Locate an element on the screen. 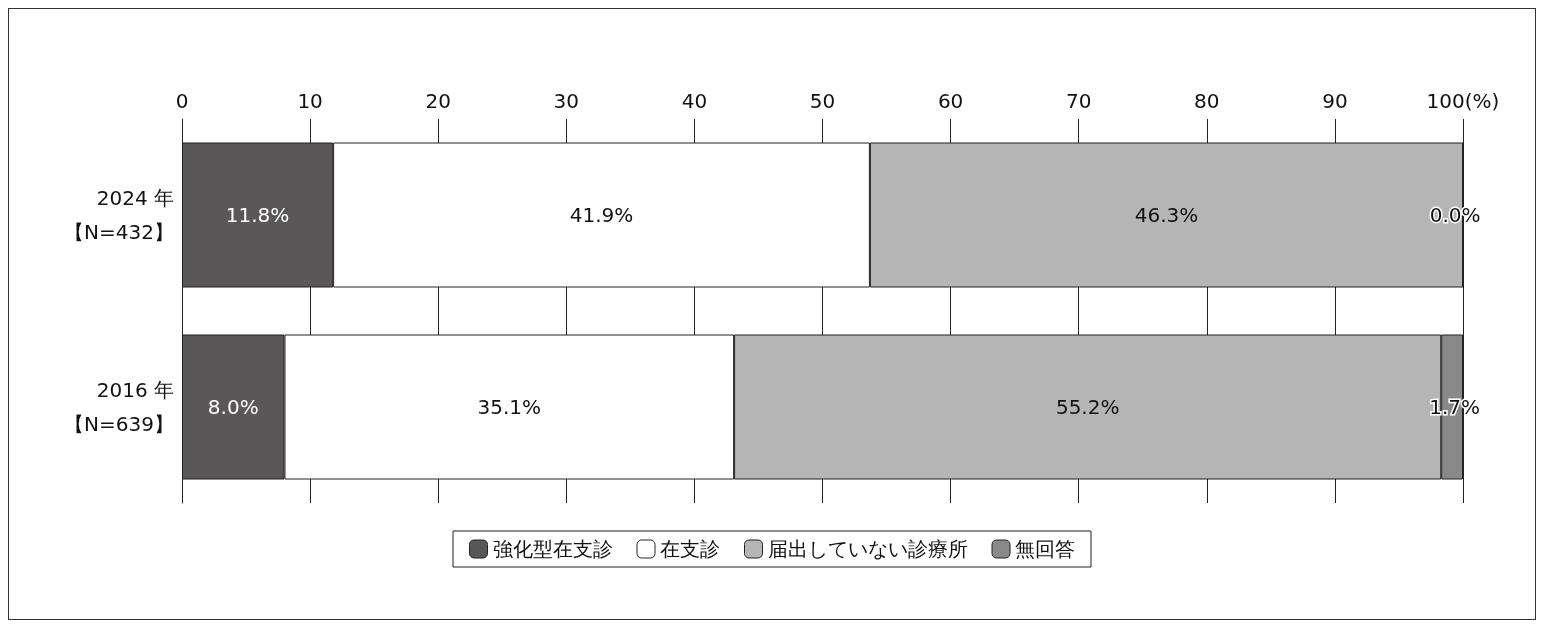 This screenshot has height=630, width=1546. x-tick-label: 30 is located at coordinates (566, 101).